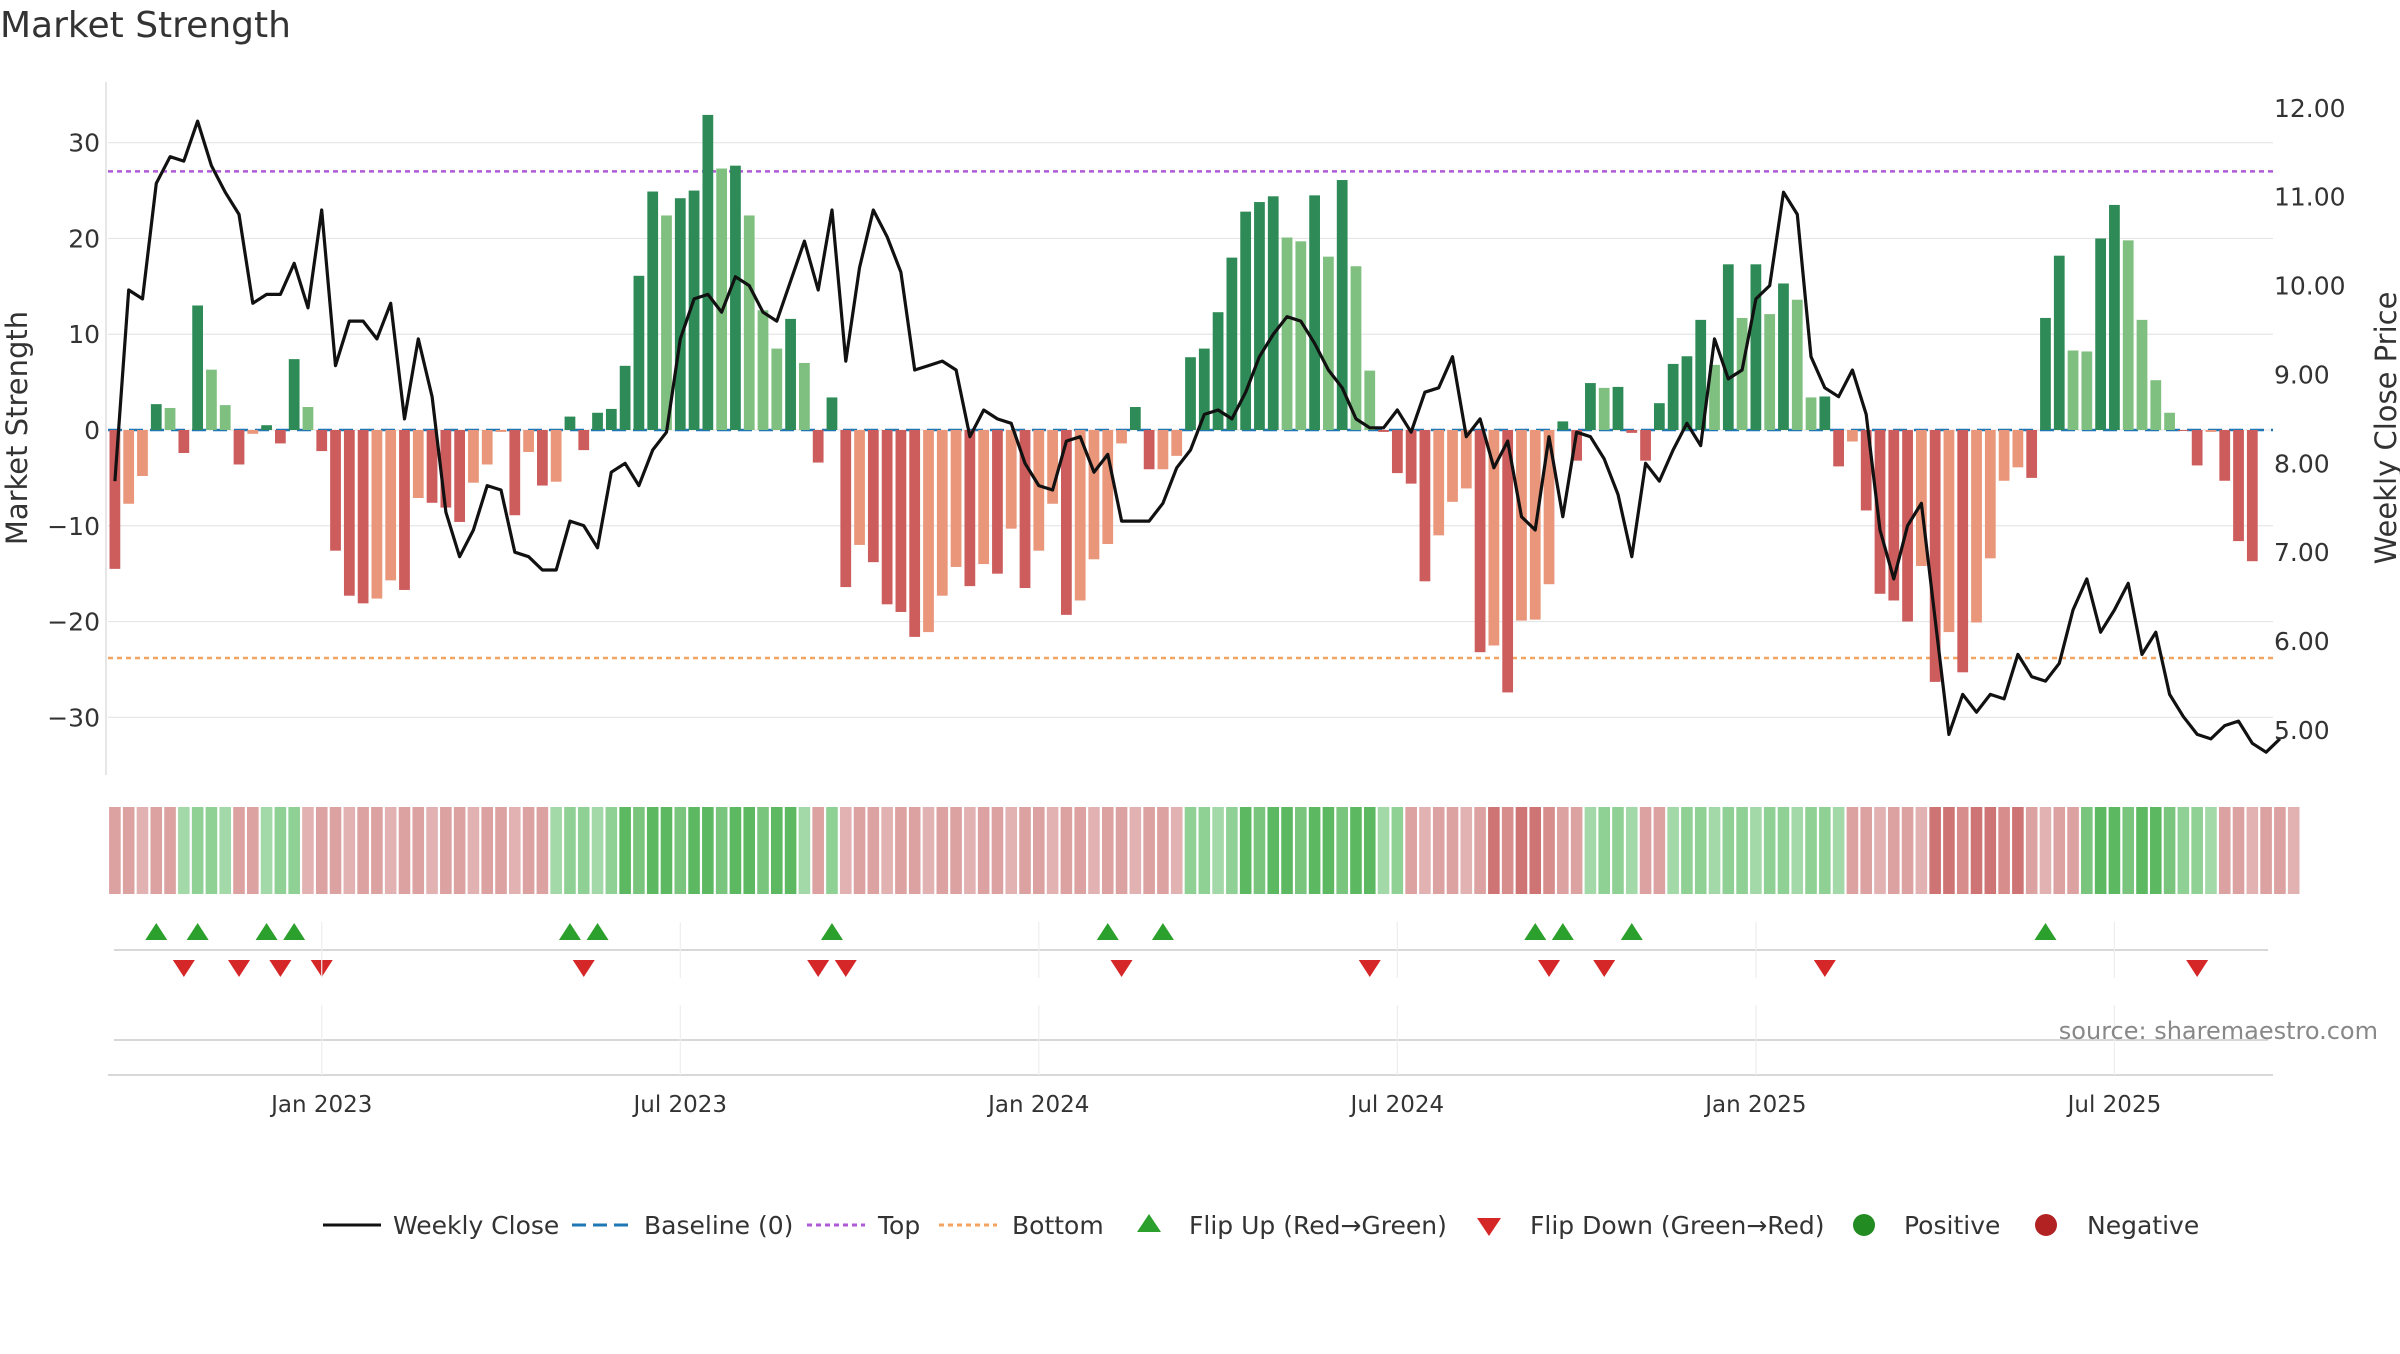 The image size is (2400, 1354). I want to click on legend-label: Flip Up (Red→Green), so click(1318, 1225).